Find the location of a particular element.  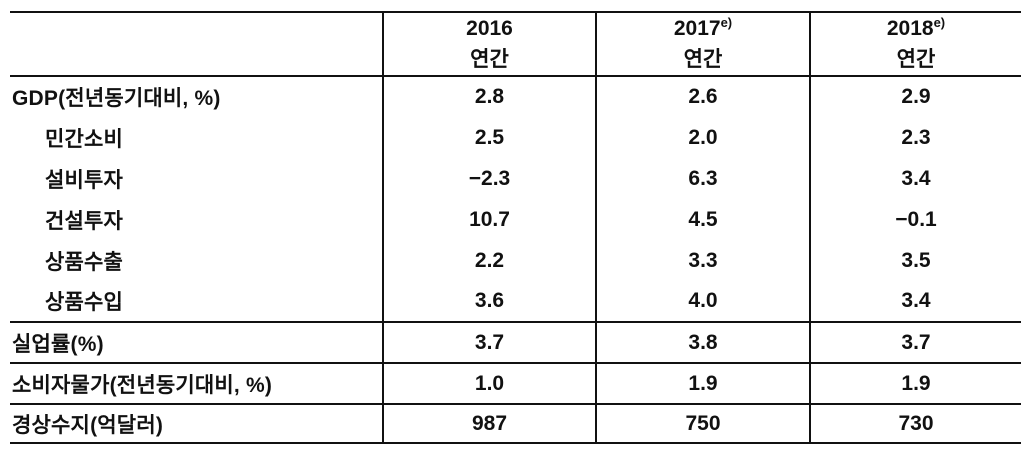

table-row-goods-exports: 상품수출 2.2 3.3 3.5 is located at coordinates (515, 260).